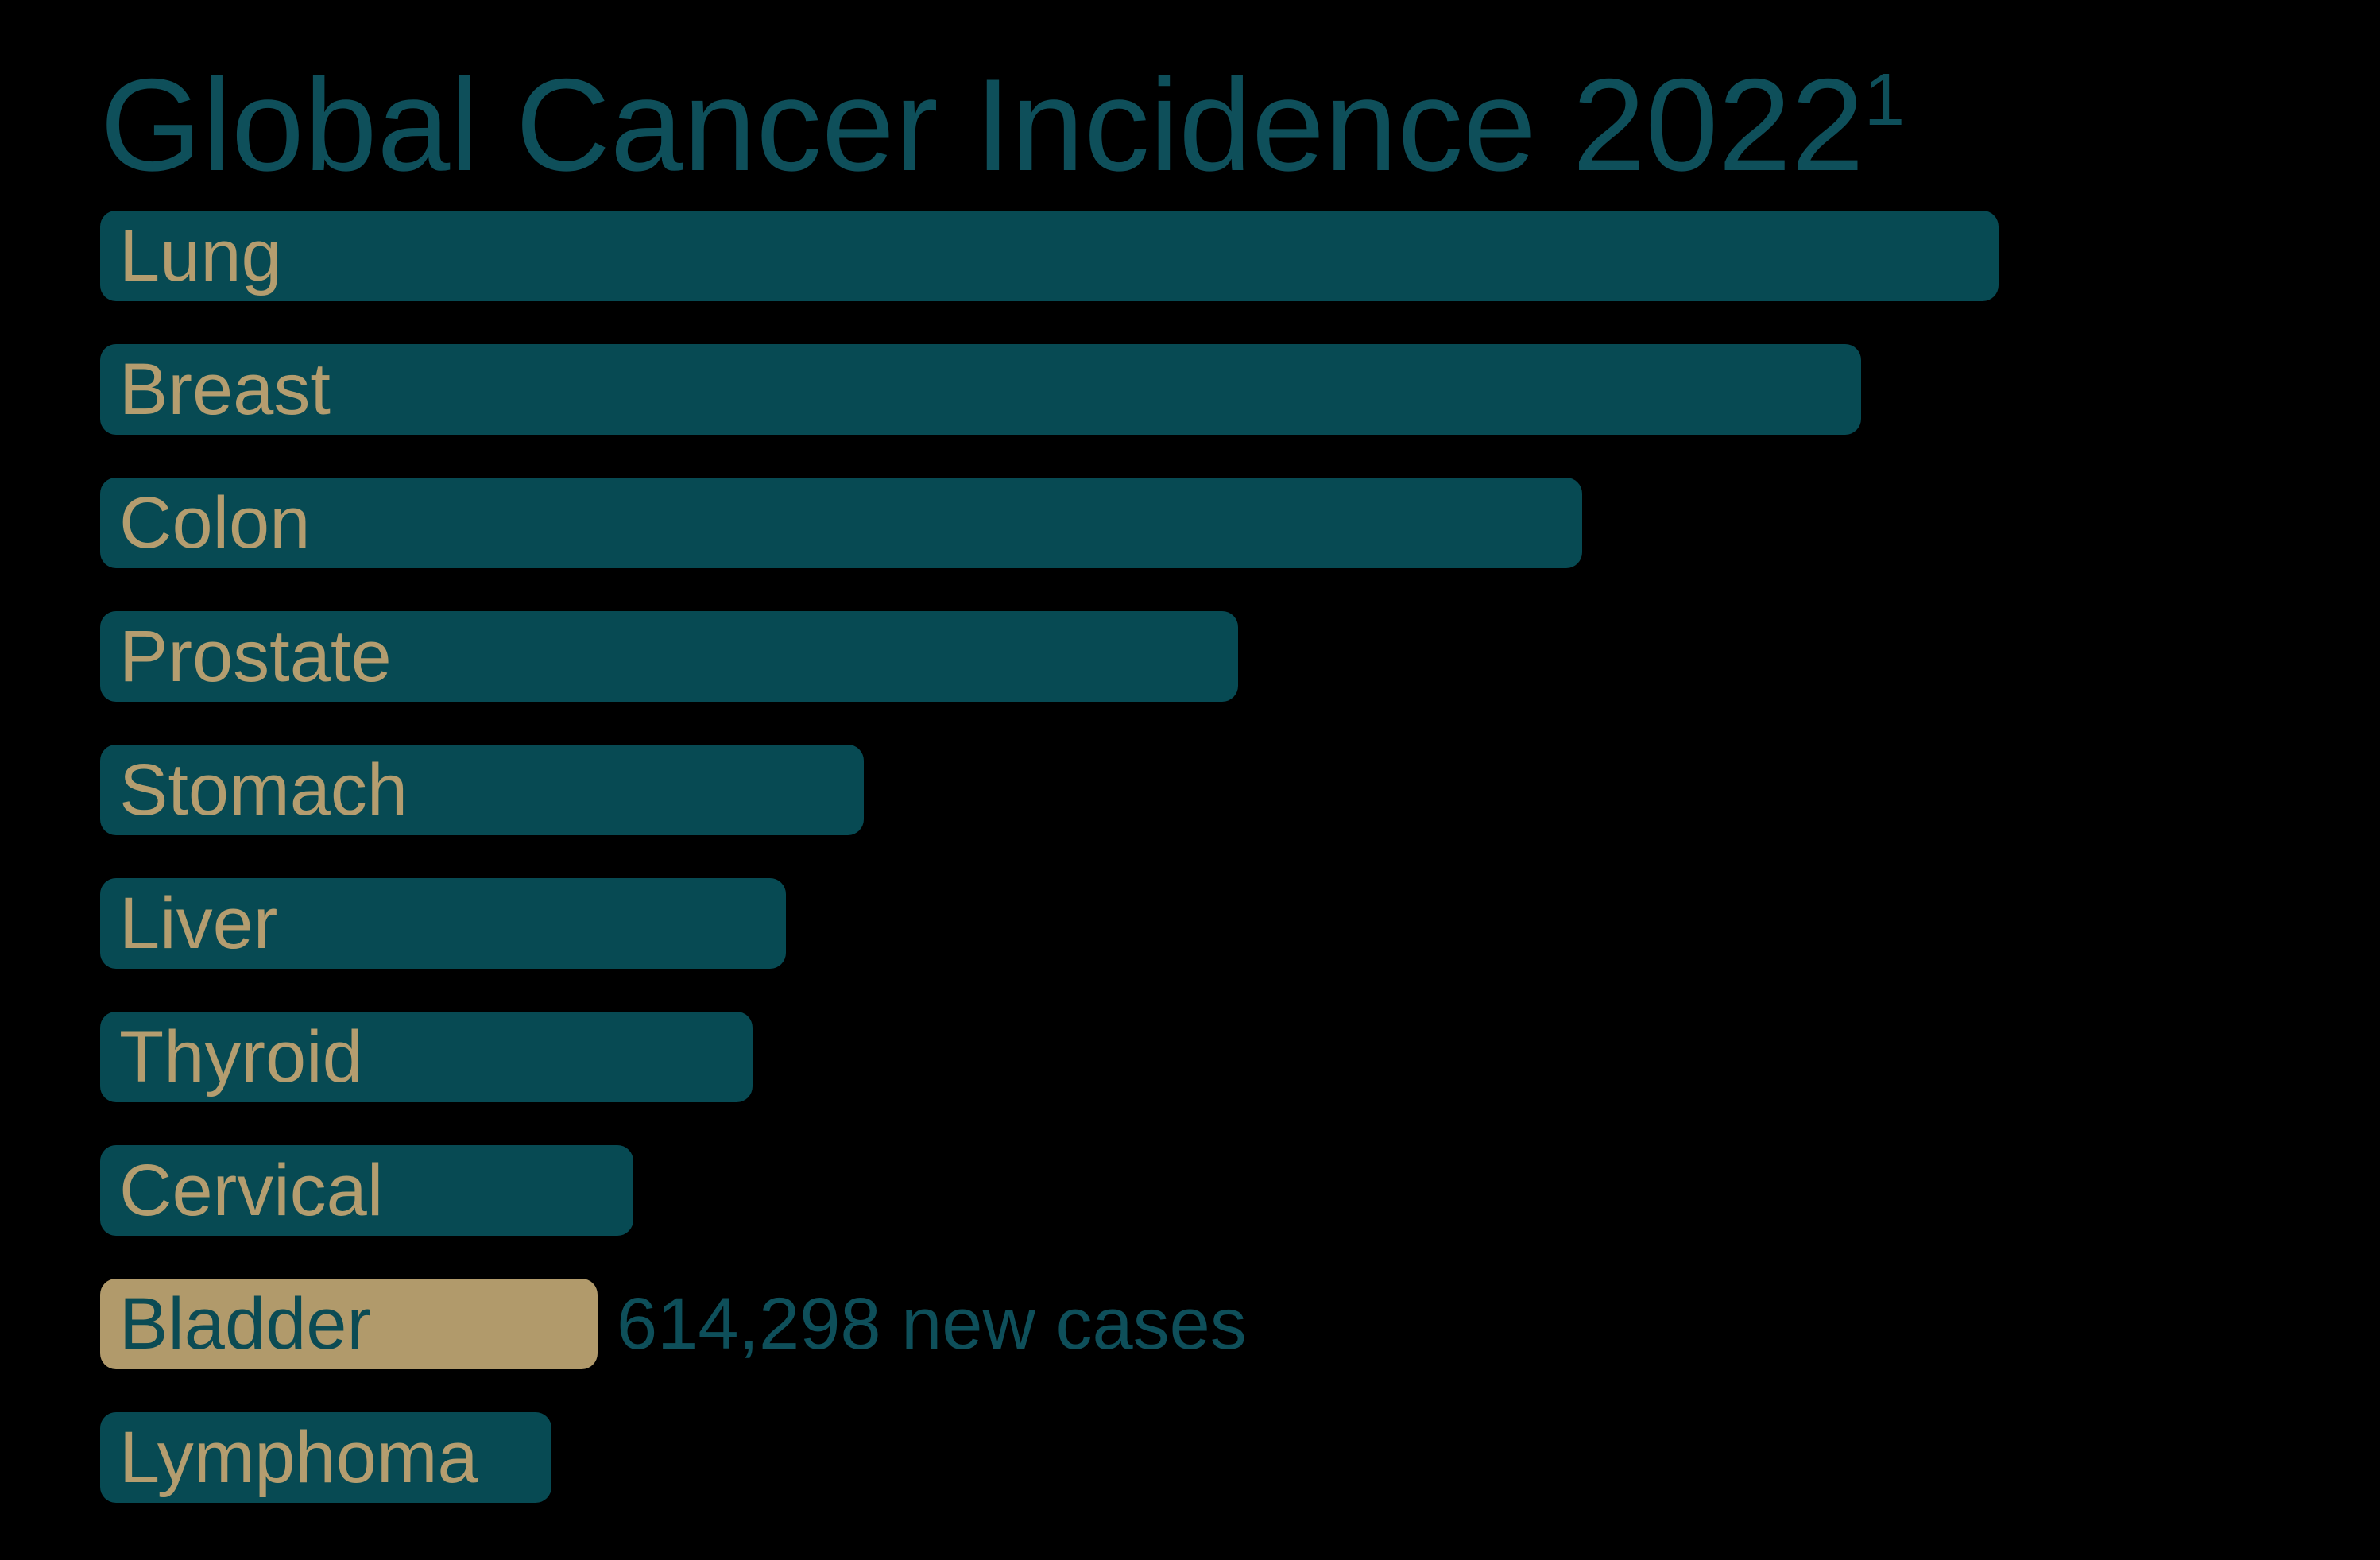 The image size is (2380, 1560). What do you see at coordinates (841, 523) in the screenshot?
I see `bar-colon: Colon` at bounding box center [841, 523].